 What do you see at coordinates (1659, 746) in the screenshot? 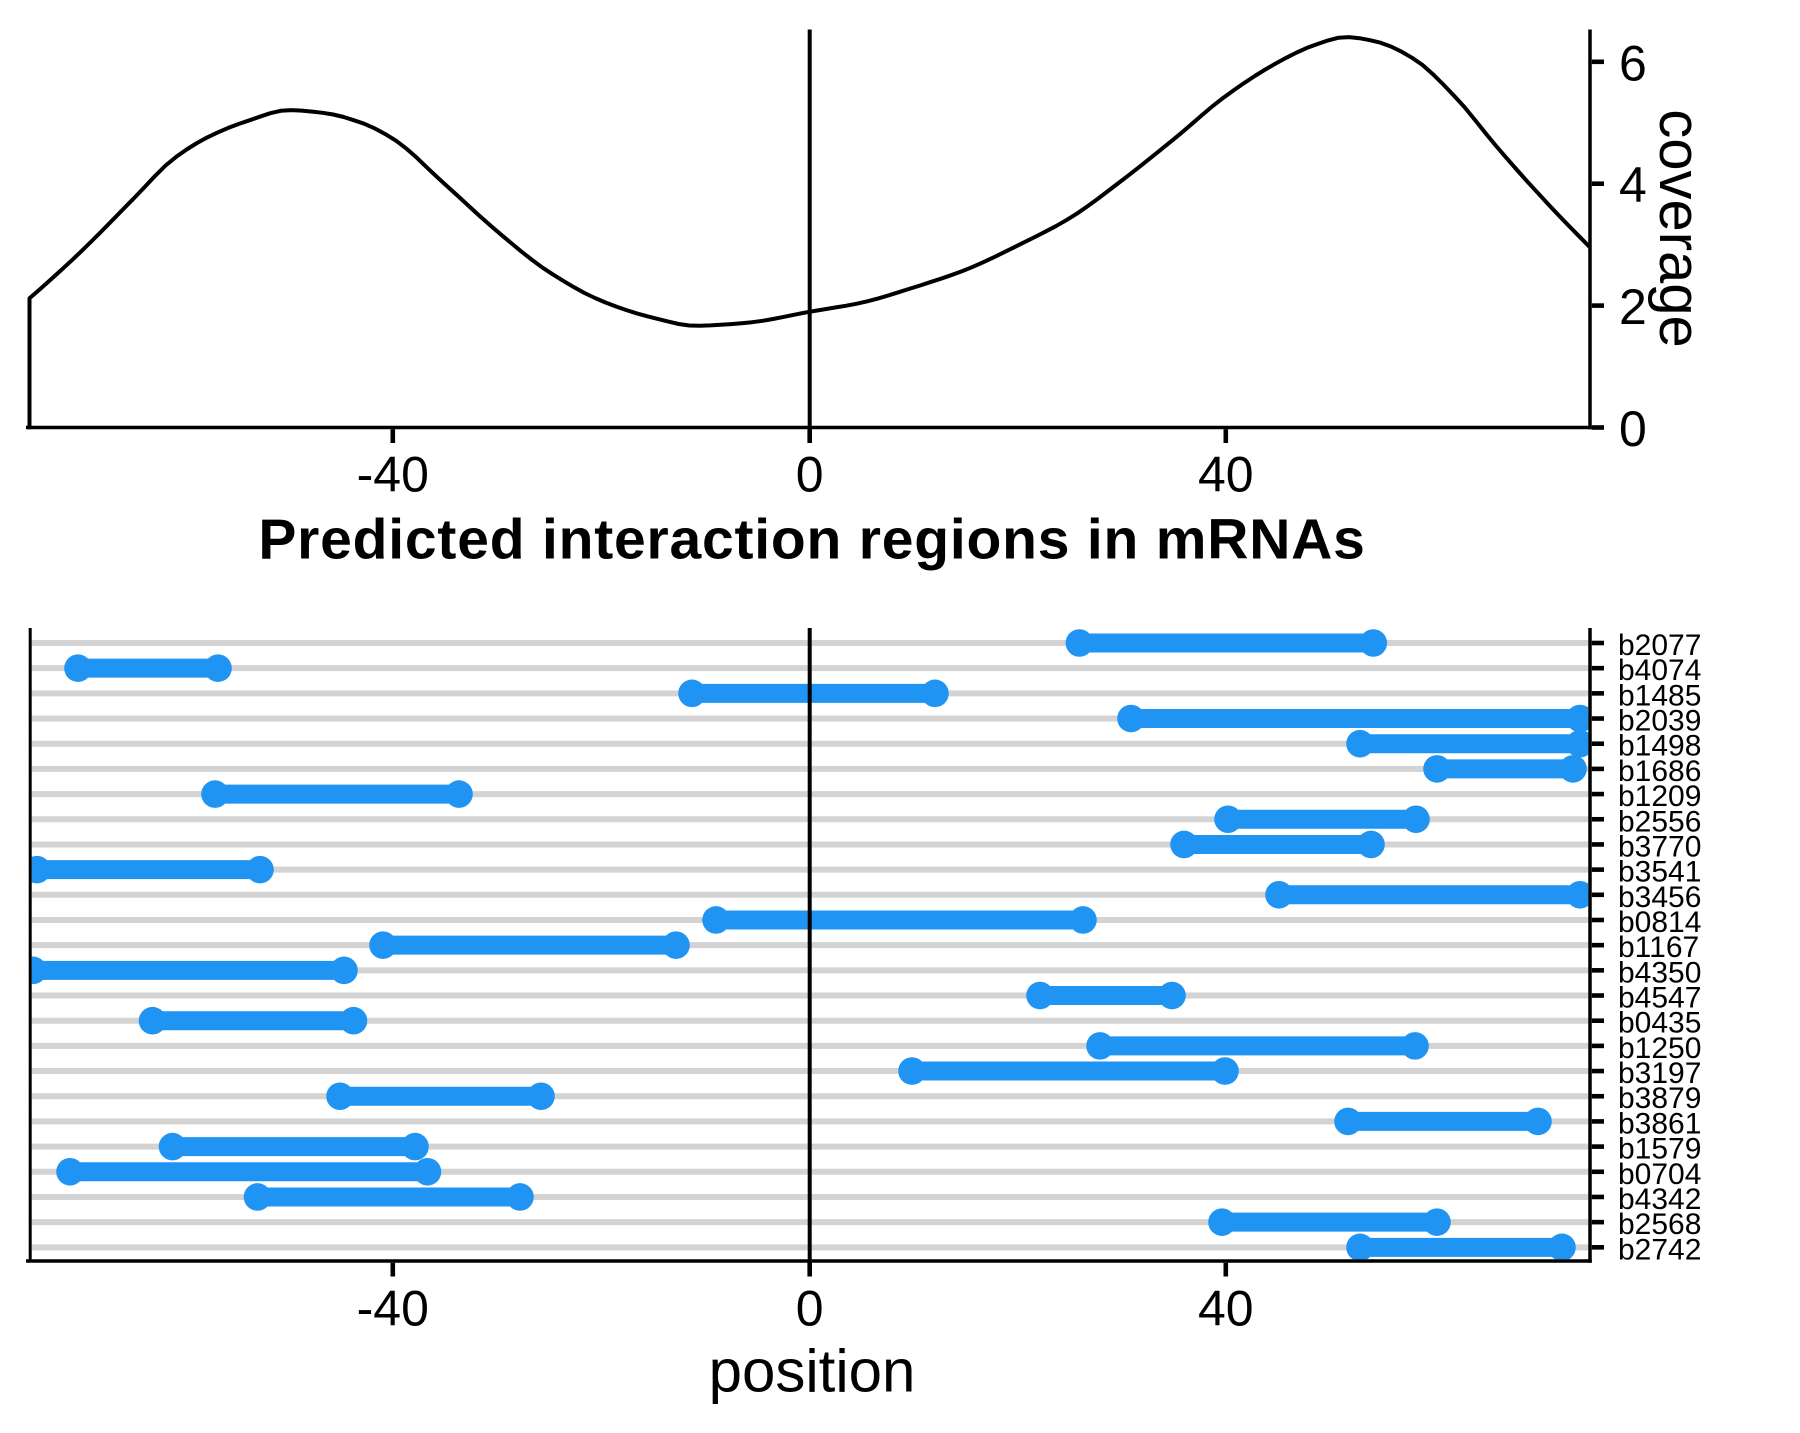
I see `svg-text: b1498` at bounding box center [1659, 746].